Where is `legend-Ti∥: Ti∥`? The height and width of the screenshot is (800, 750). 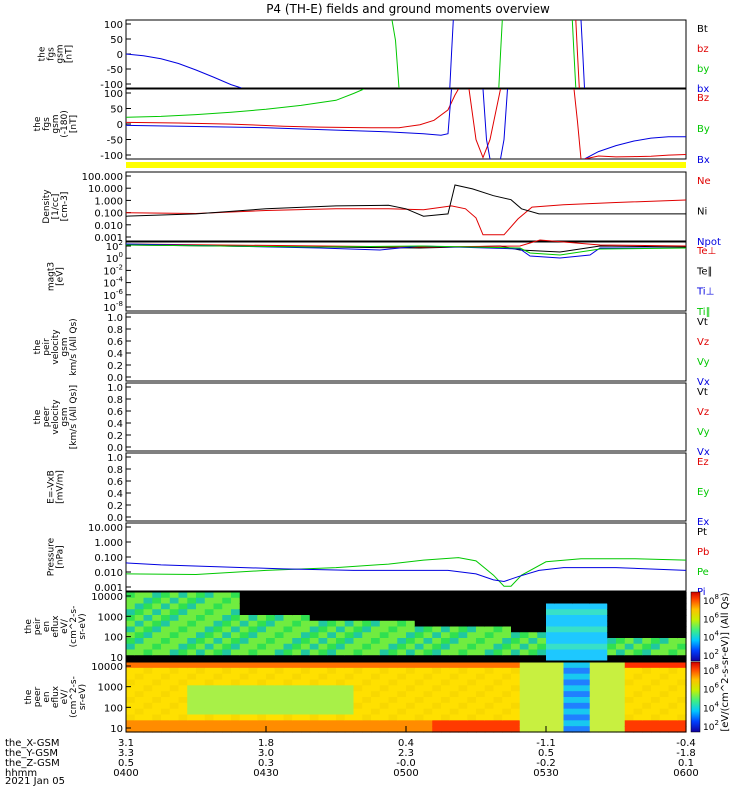
legend-Ti∥: Ti∥ is located at coordinates (703, 312).